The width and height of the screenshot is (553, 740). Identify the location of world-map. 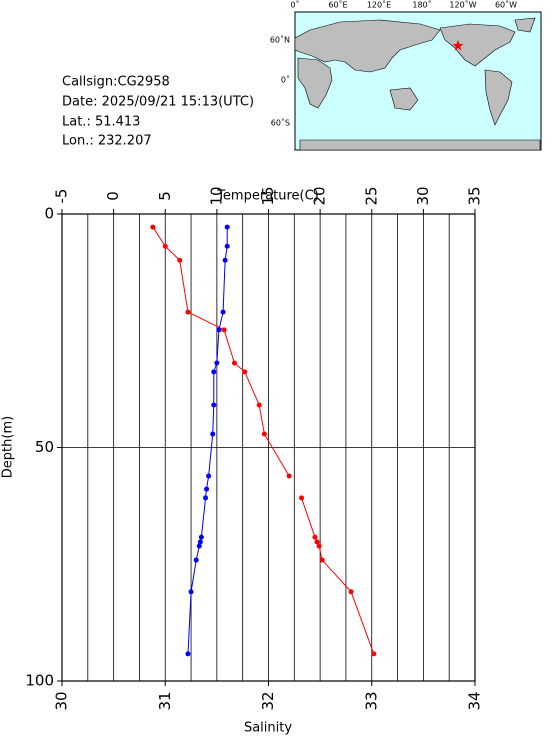
(418, 81).